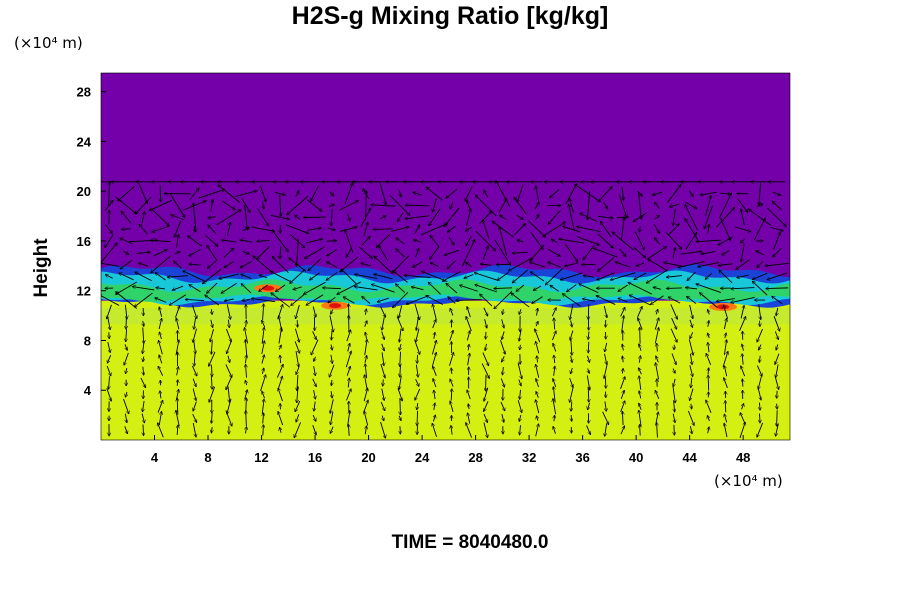  Describe the element at coordinates (529, 457) in the screenshot. I see `x-tick-label: 32` at that location.